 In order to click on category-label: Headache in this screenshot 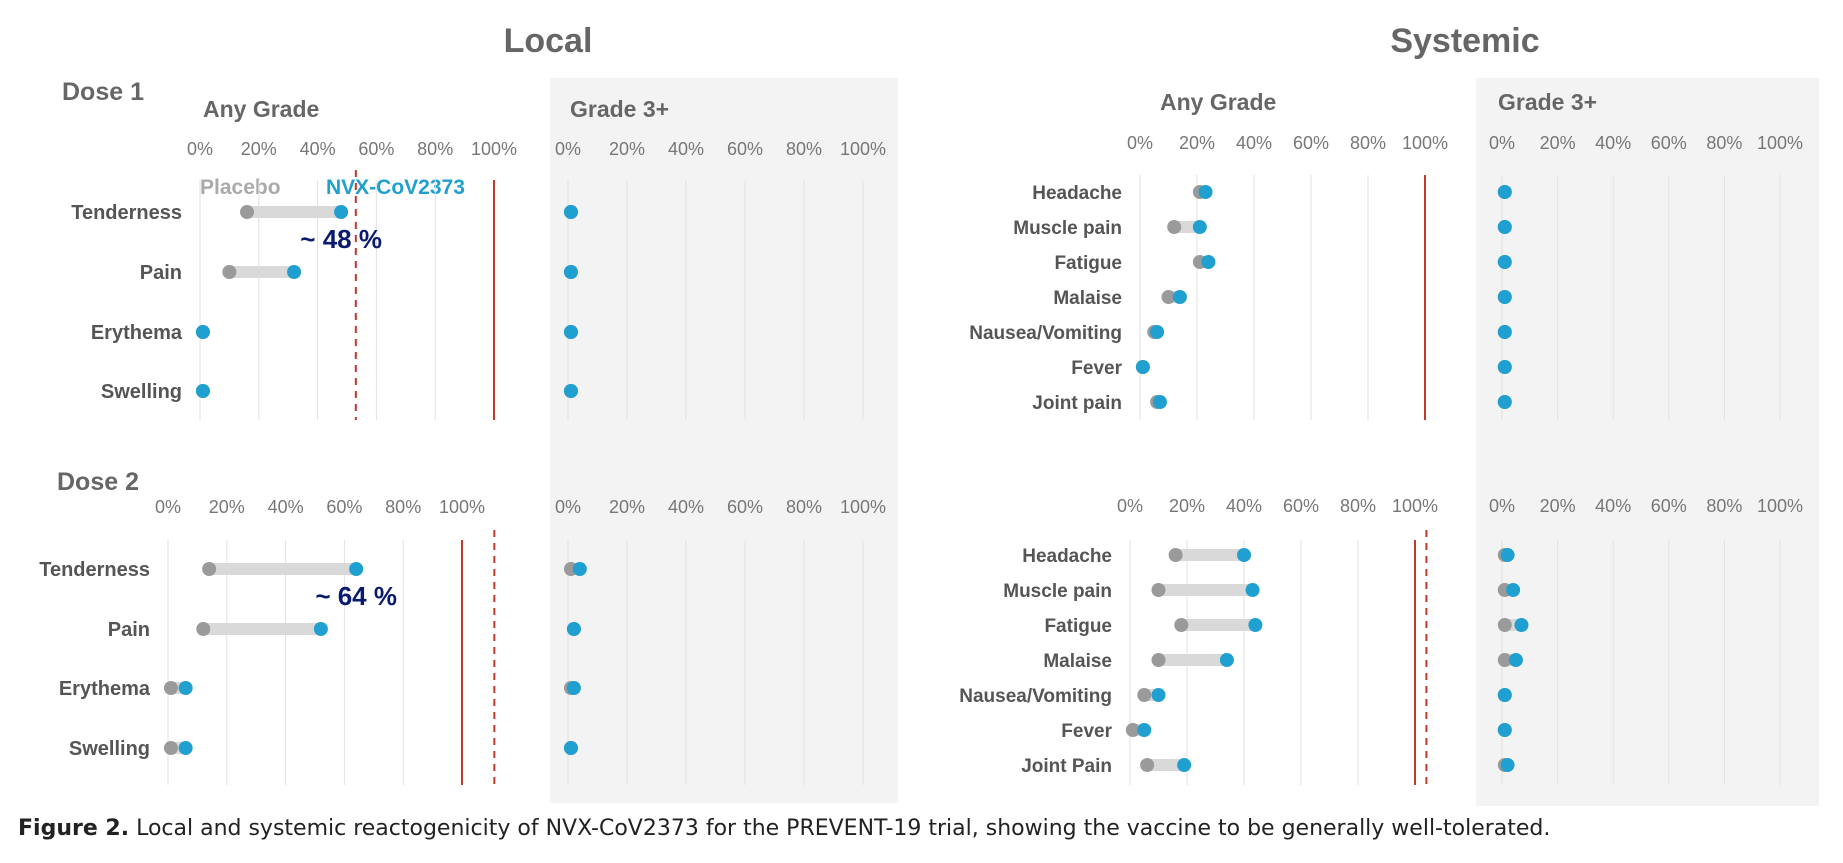, I will do `click(1067, 556)`.